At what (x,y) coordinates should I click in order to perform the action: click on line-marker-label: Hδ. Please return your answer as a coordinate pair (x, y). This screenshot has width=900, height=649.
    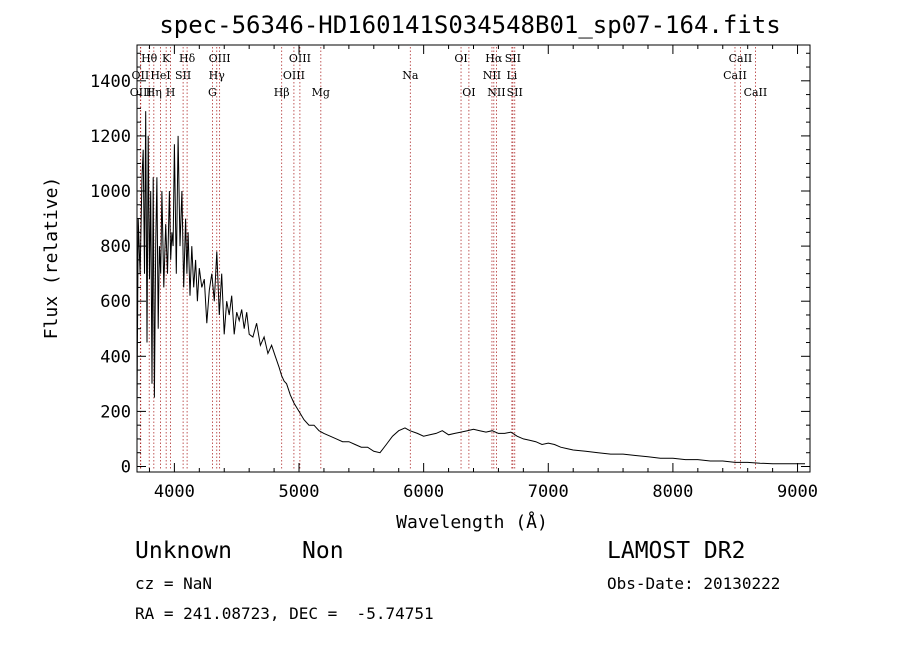
    Looking at the image, I should click on (187, 58).